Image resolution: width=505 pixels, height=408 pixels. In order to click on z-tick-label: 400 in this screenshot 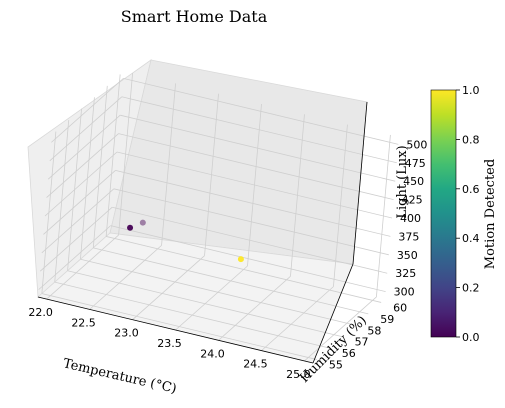, I will do `click(410, 218)`.